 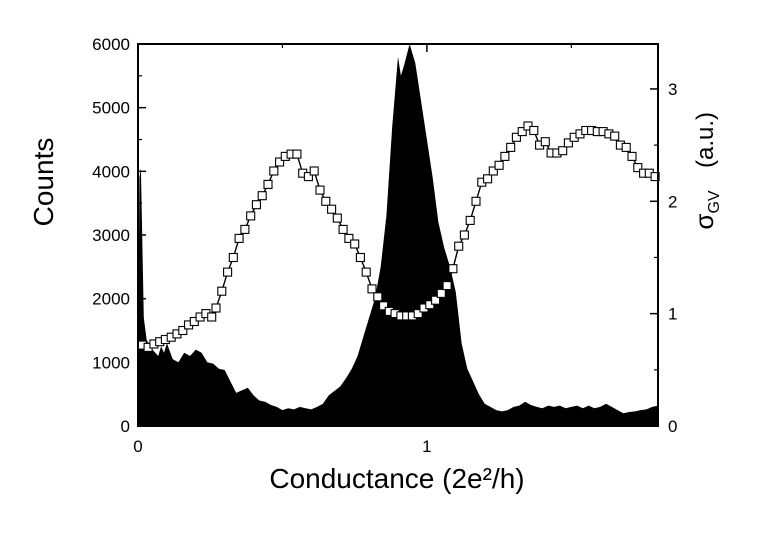 I want to click on y-tick-label: 4000, so click(x=111, y=171).